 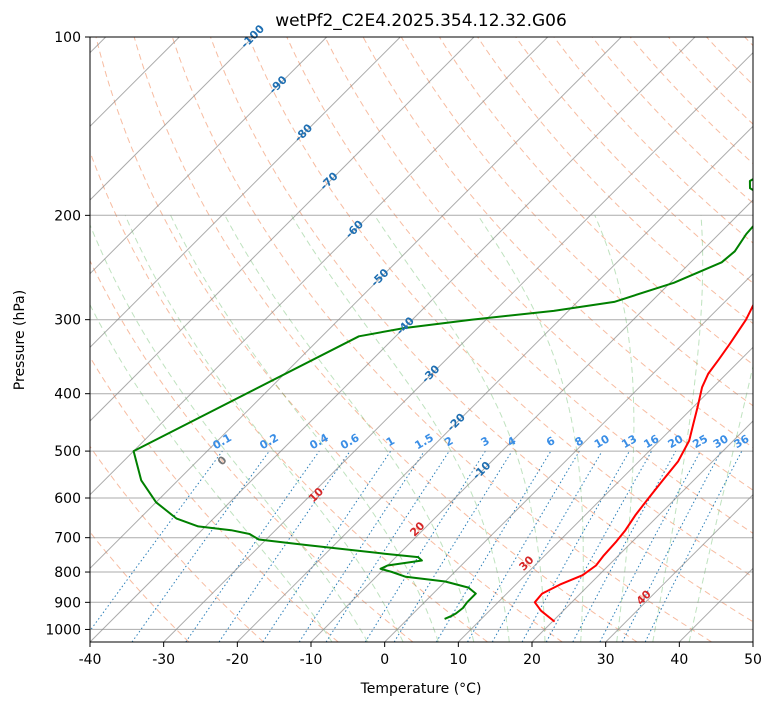 What do you see at coordinates (532, 660) in the screenshot?
I see `x-tick-label: 20` at bounding box center [532, 660].